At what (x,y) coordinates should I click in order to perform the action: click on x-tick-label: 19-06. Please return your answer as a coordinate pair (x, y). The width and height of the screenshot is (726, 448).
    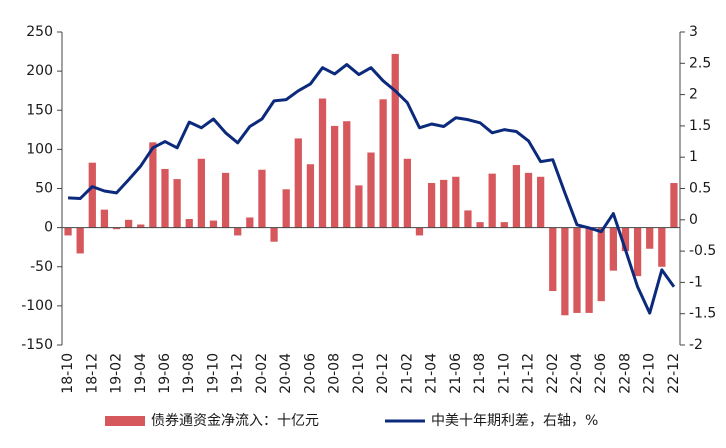
    Looking at the image, I should click on (165, 373).